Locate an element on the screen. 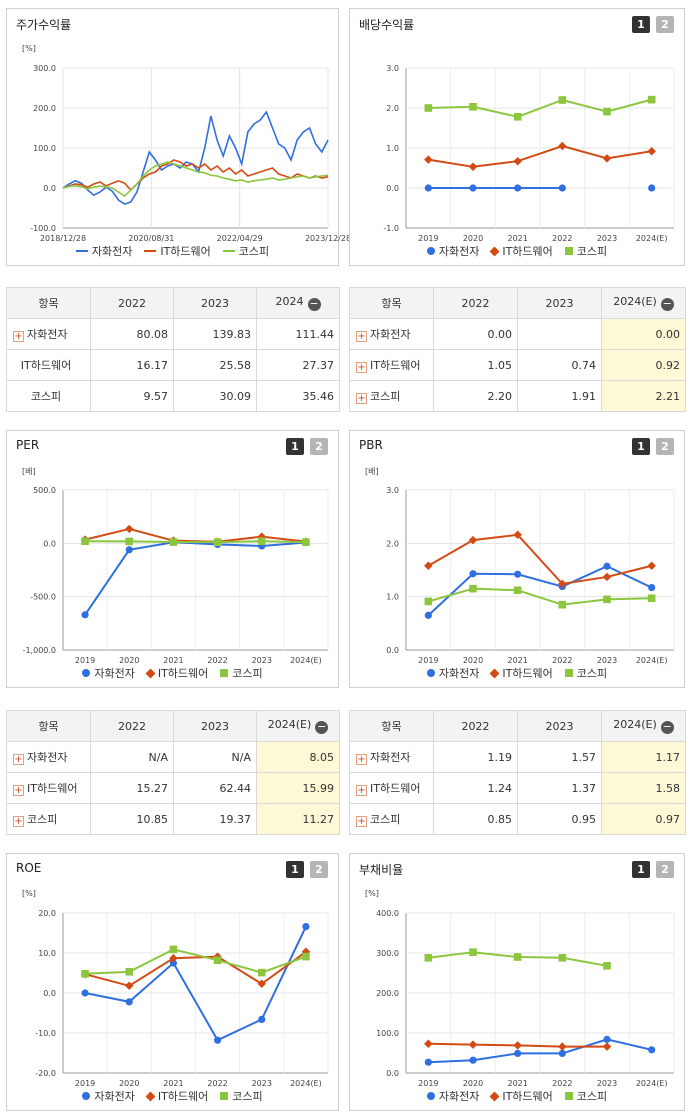  row-label: 코스피 is located at coordinates (385, 819).